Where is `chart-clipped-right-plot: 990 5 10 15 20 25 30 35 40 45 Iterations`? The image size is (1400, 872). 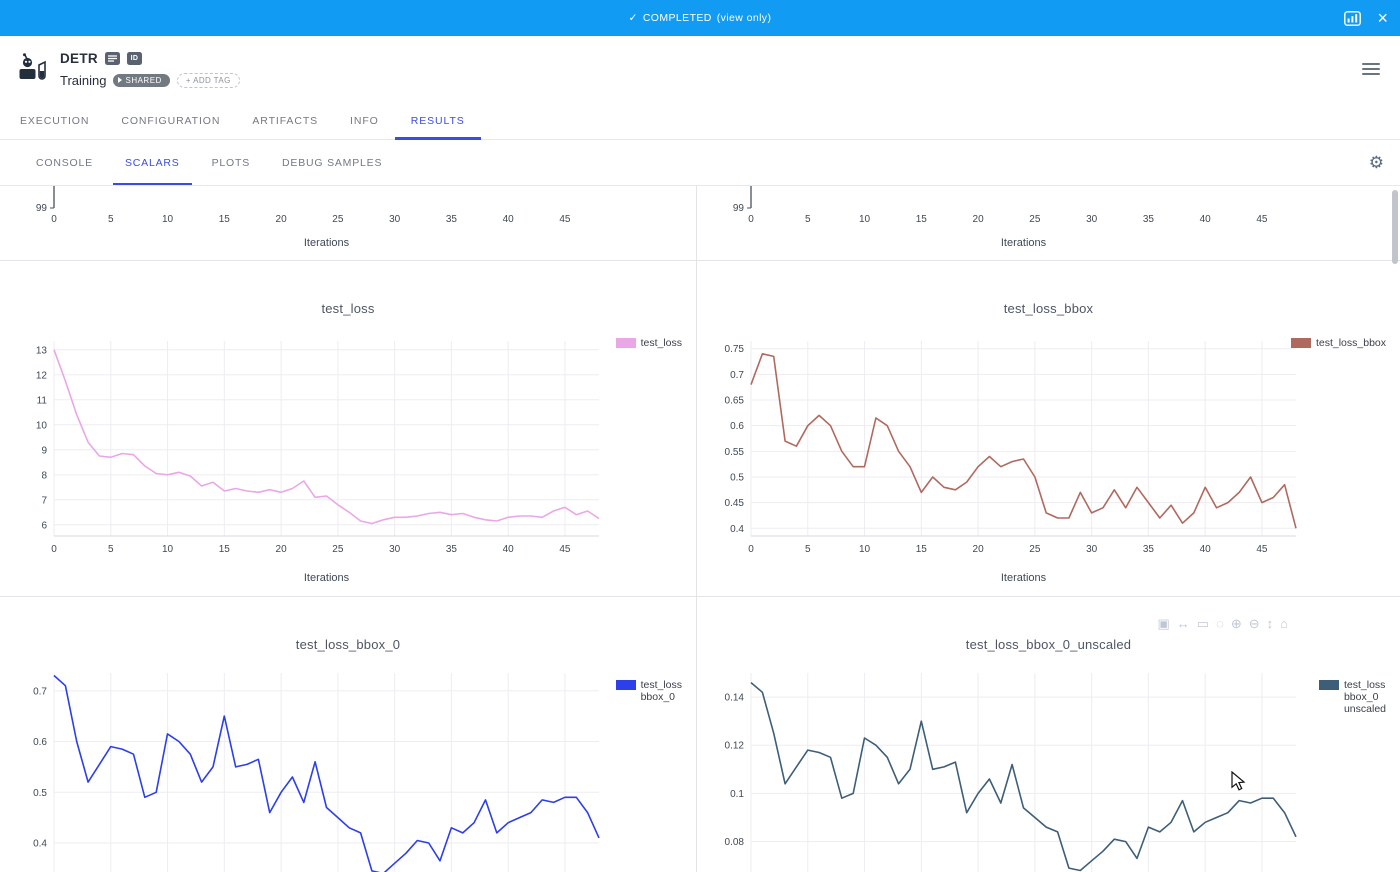
chart-clipped-right-plot: 990 5 10 15 20 25 30 35 40 45 Iterations is located at coordinates (1042, 223).